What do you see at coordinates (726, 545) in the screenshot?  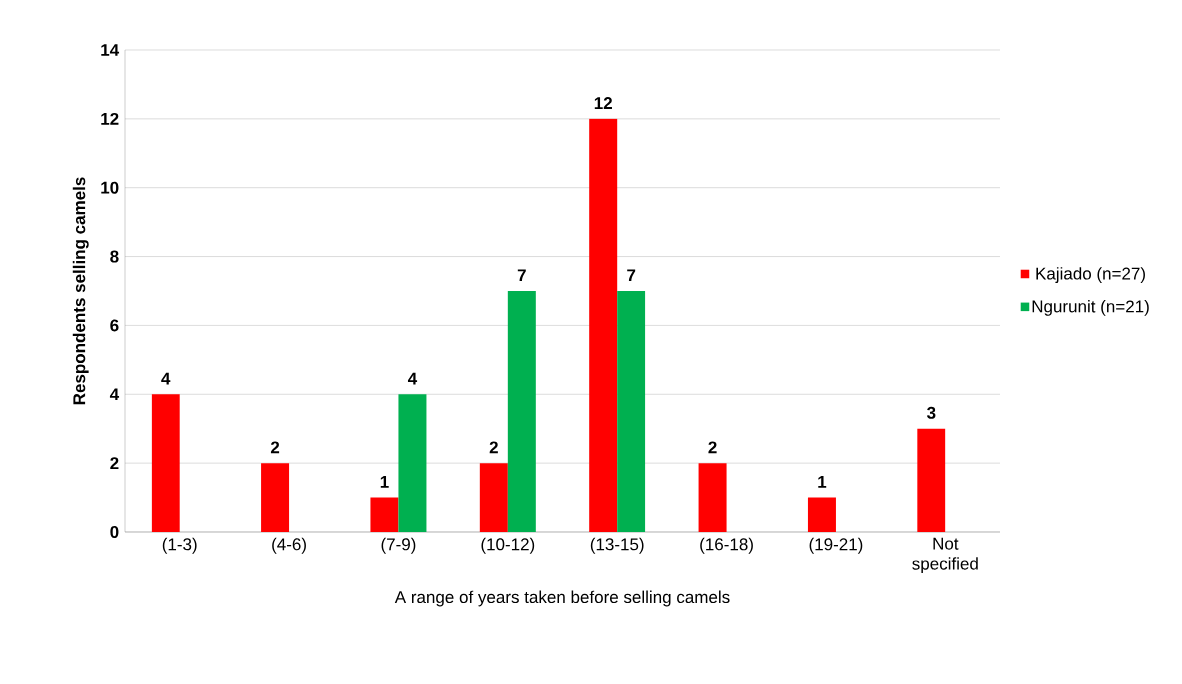 I see `x-tick-label: (16-18)` at bounding box center [726, 545].